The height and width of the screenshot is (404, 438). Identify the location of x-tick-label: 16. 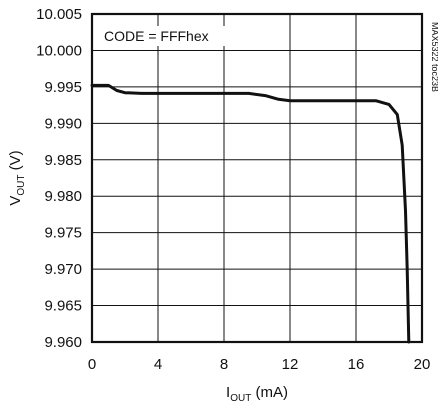
(356, 364).